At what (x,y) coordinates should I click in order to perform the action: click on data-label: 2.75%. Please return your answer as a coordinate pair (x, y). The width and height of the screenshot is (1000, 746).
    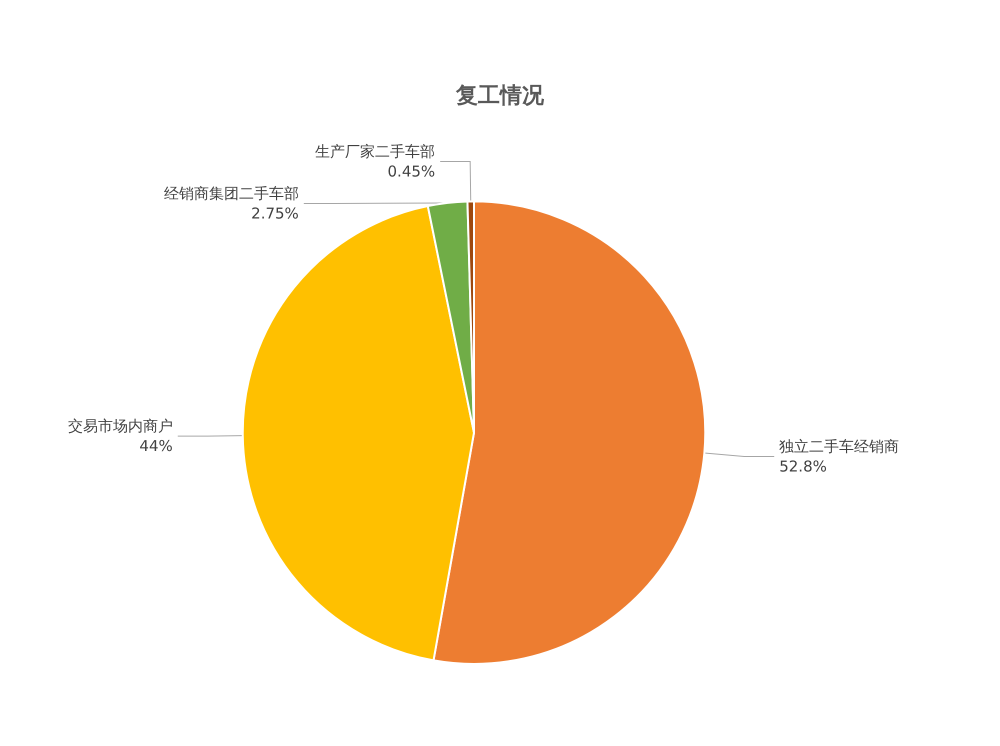
    Looking at the image, I should click on (275, 213).